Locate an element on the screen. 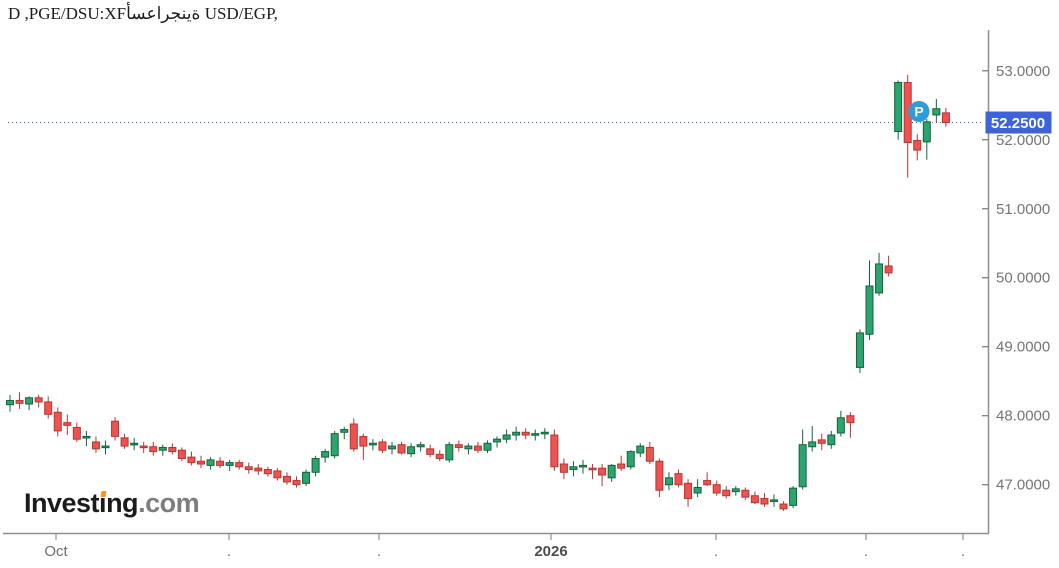  y-tick-label: 52.0000 is located at coordinates (1023, 140).